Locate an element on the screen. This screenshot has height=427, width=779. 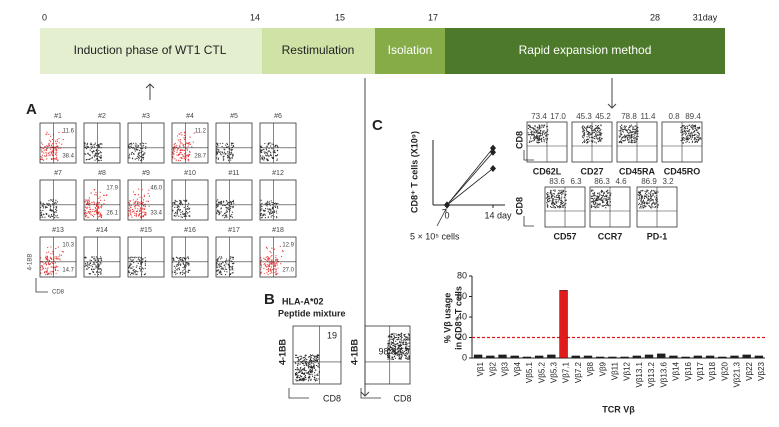
plot-name: #10 is located at coordinates (190, 173).